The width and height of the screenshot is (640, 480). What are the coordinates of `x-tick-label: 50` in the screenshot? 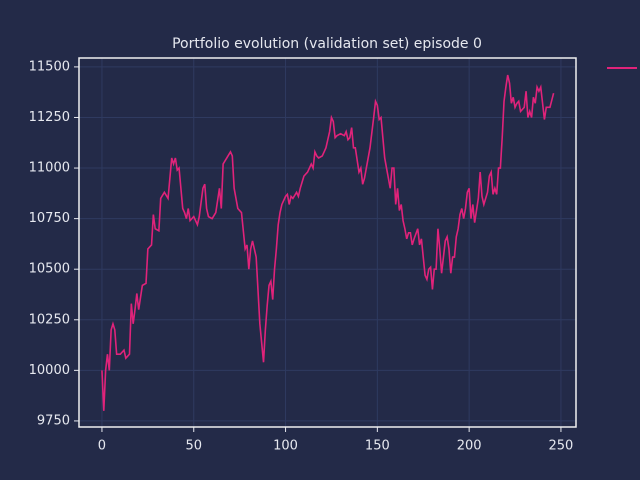 It's located at (193, 446).